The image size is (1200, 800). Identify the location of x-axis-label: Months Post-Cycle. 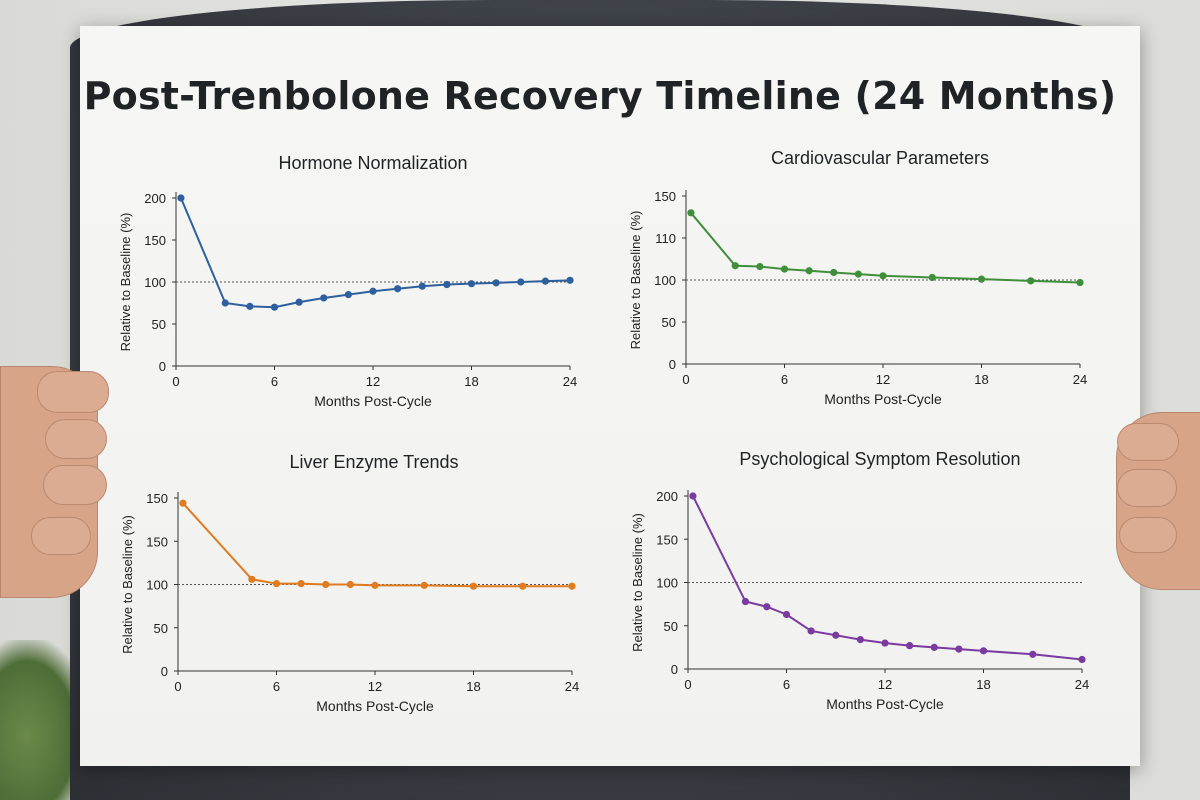
(375, 706).